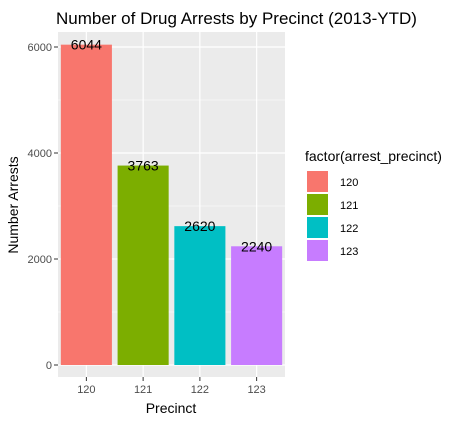  What do you see at coordinates (349, 183) in the screenshot?
I see `legend-label-120: 120` at bounding box center [349, 183].